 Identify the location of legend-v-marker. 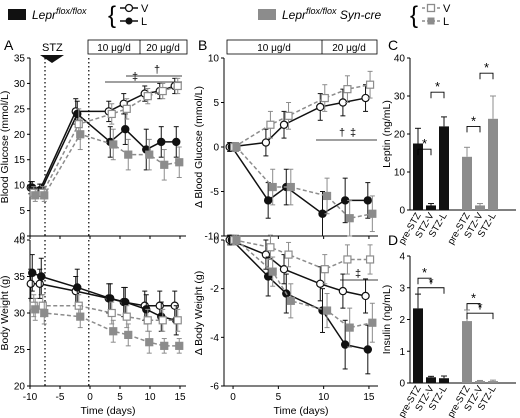
(129, 8).